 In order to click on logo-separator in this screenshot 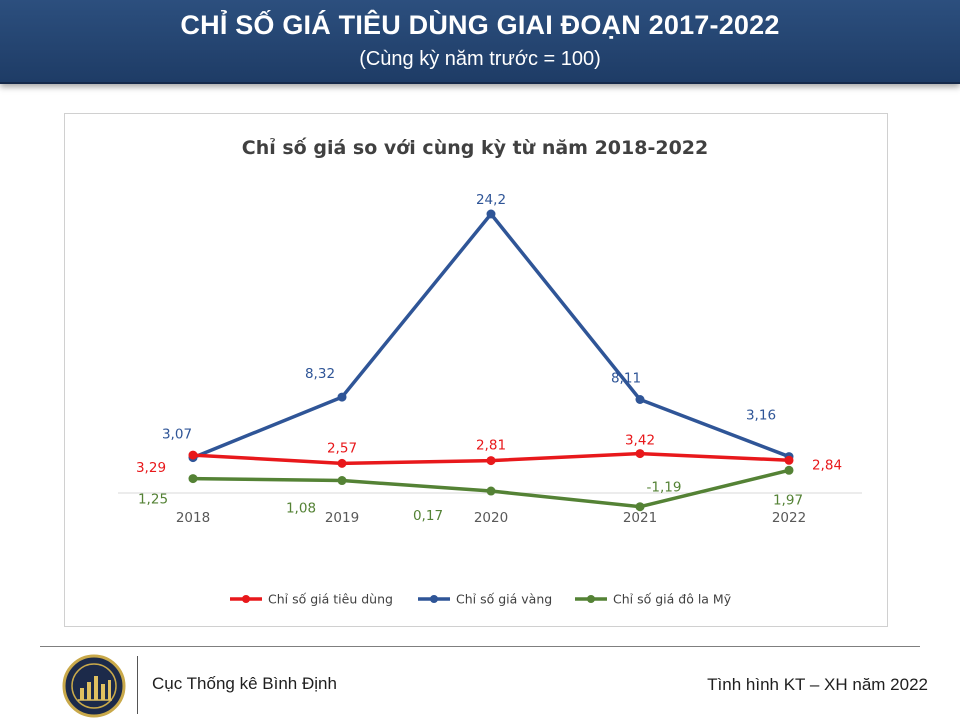, I will do `click(137, 685)`.